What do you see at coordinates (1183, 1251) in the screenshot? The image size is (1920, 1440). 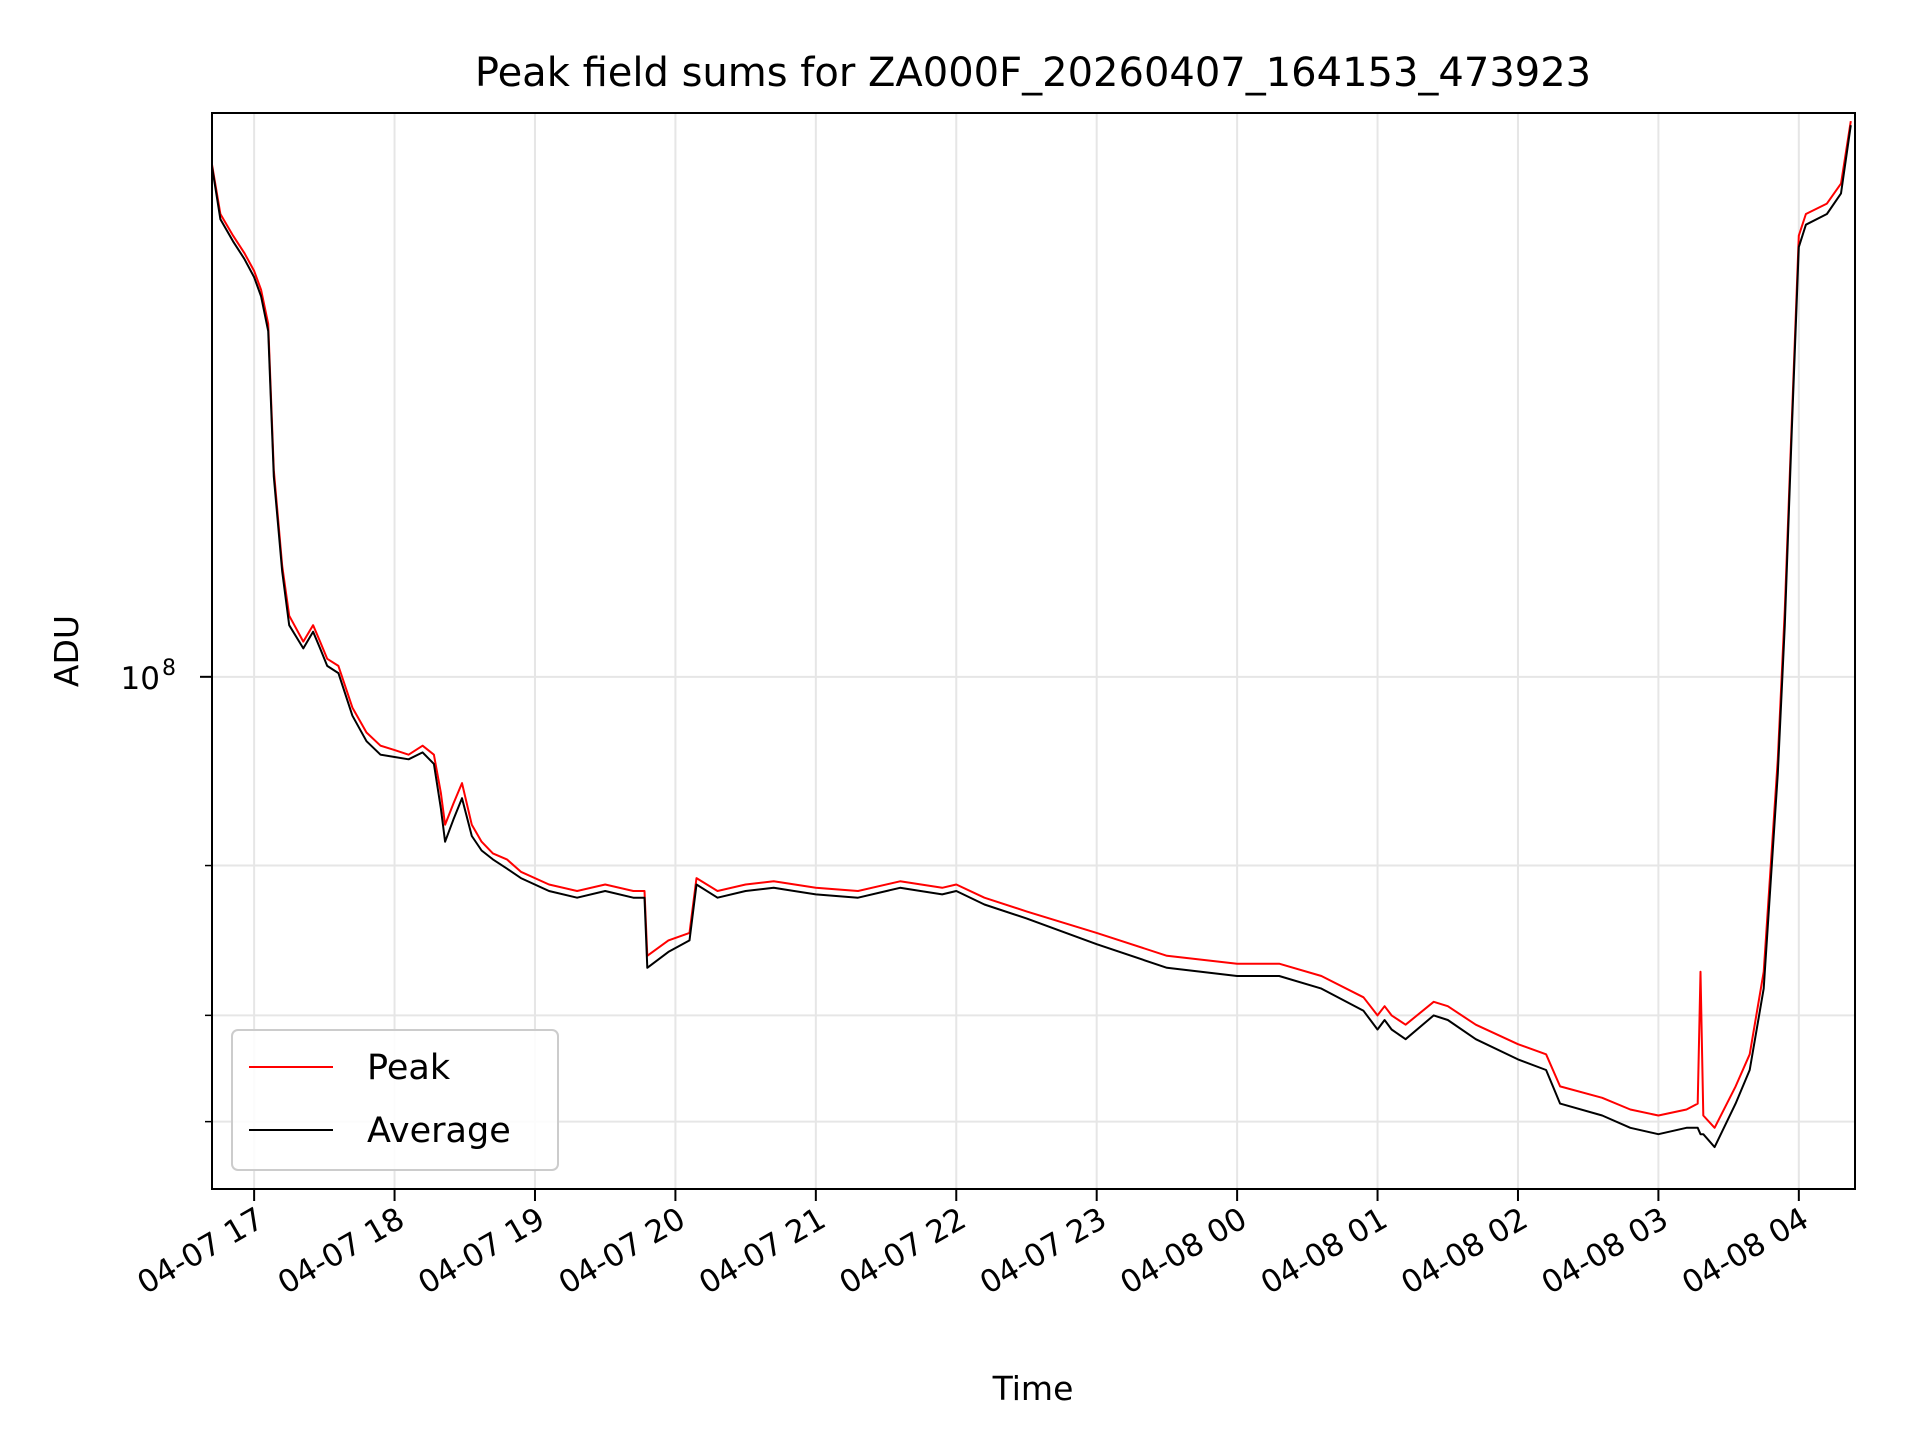 I see `x-tick-label-7: 04-08 00` at bounding box center [1183, 1251].